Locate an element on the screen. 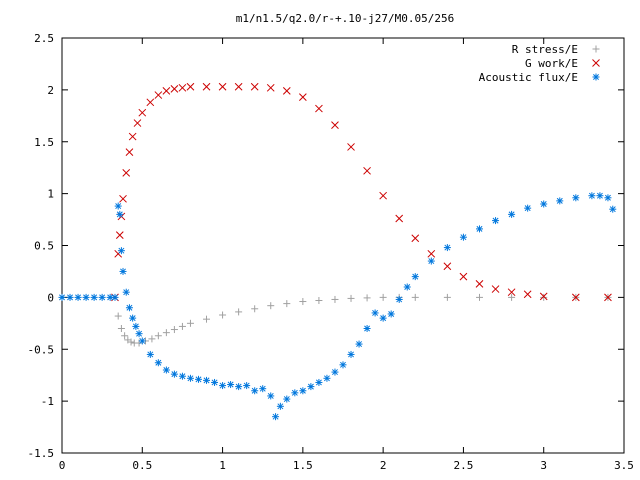  y-tick-label: 0 is located at coordinates (50, 297).